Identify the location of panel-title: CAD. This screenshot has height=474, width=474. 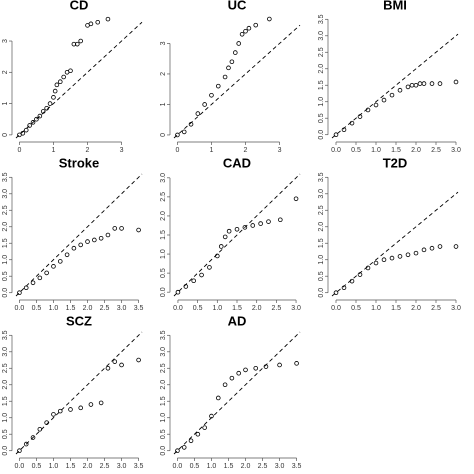
(237, 162).